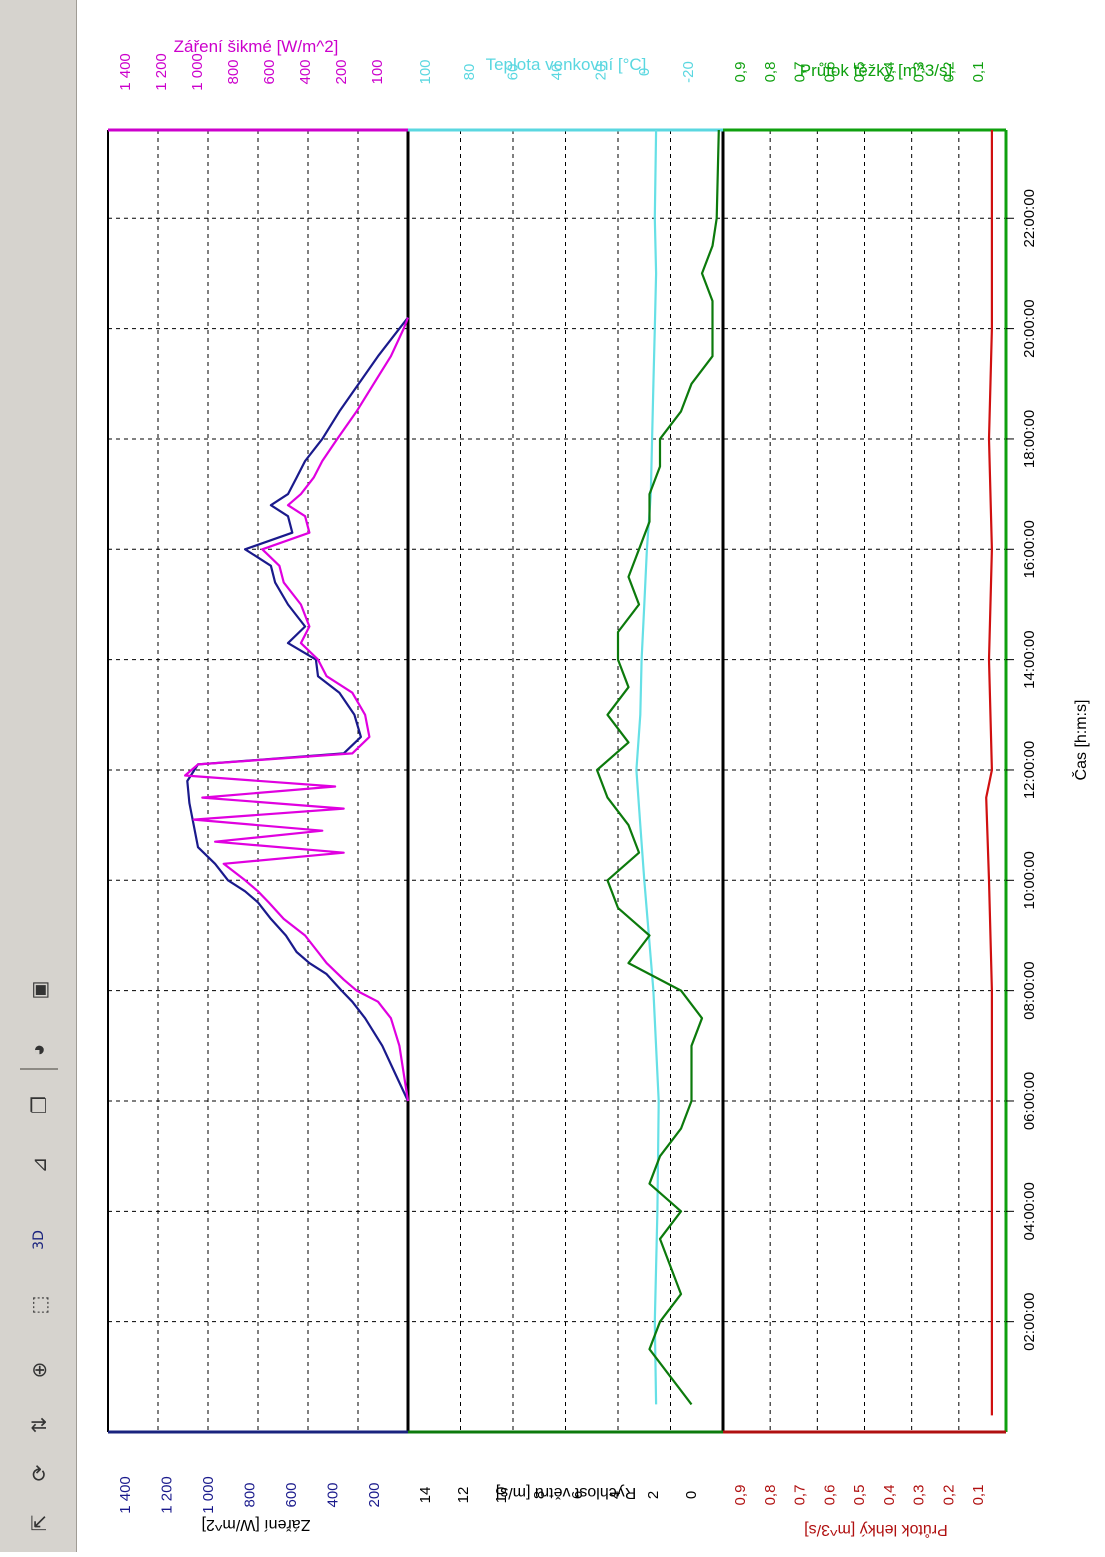 The image size is (1105, 1557). What do you see at coordinates (600, 72) in the screenshot?
I see `wind-right-tick-4: 20` at bounding box center [600, 72].